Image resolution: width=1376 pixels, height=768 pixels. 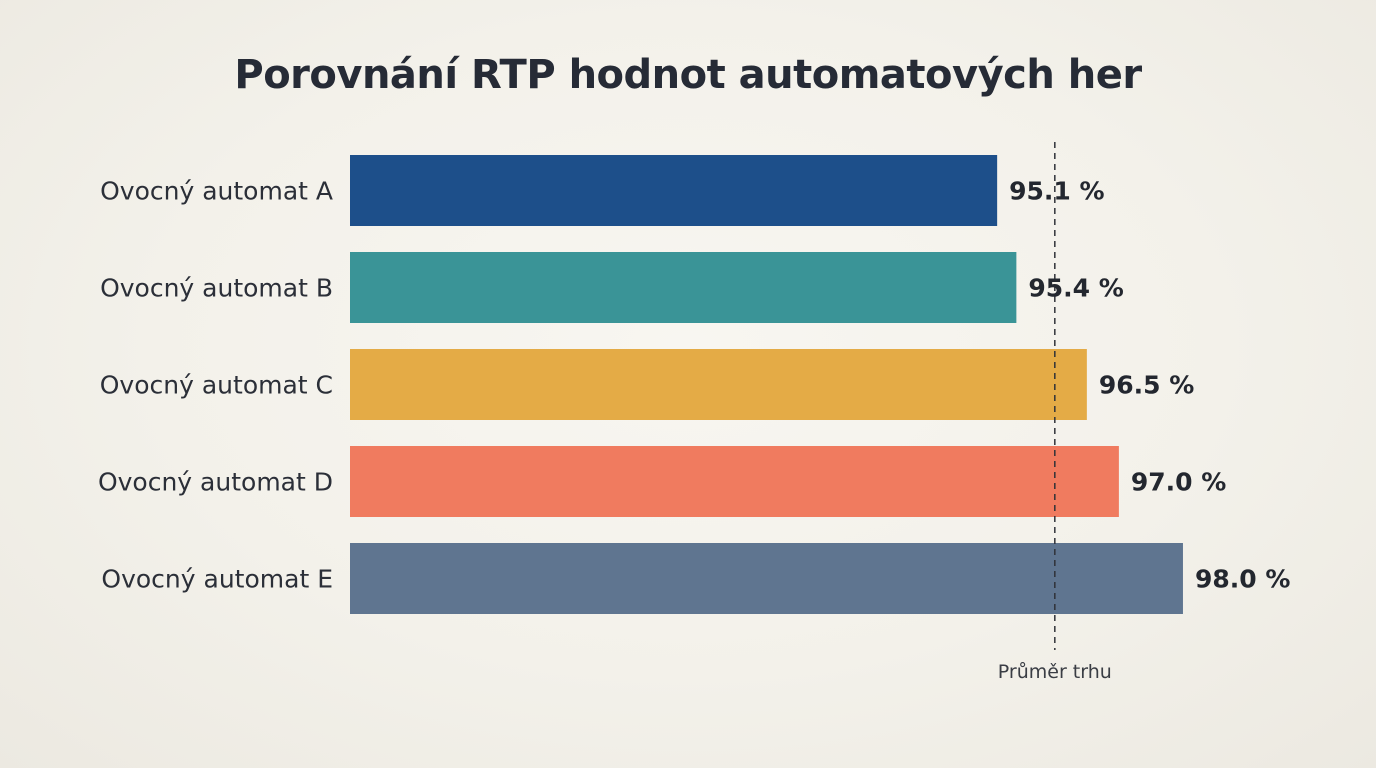 What do you see at coordinates (766, 578) in the screenshot?
I see `bar-e` at bounding box center [766, 578].